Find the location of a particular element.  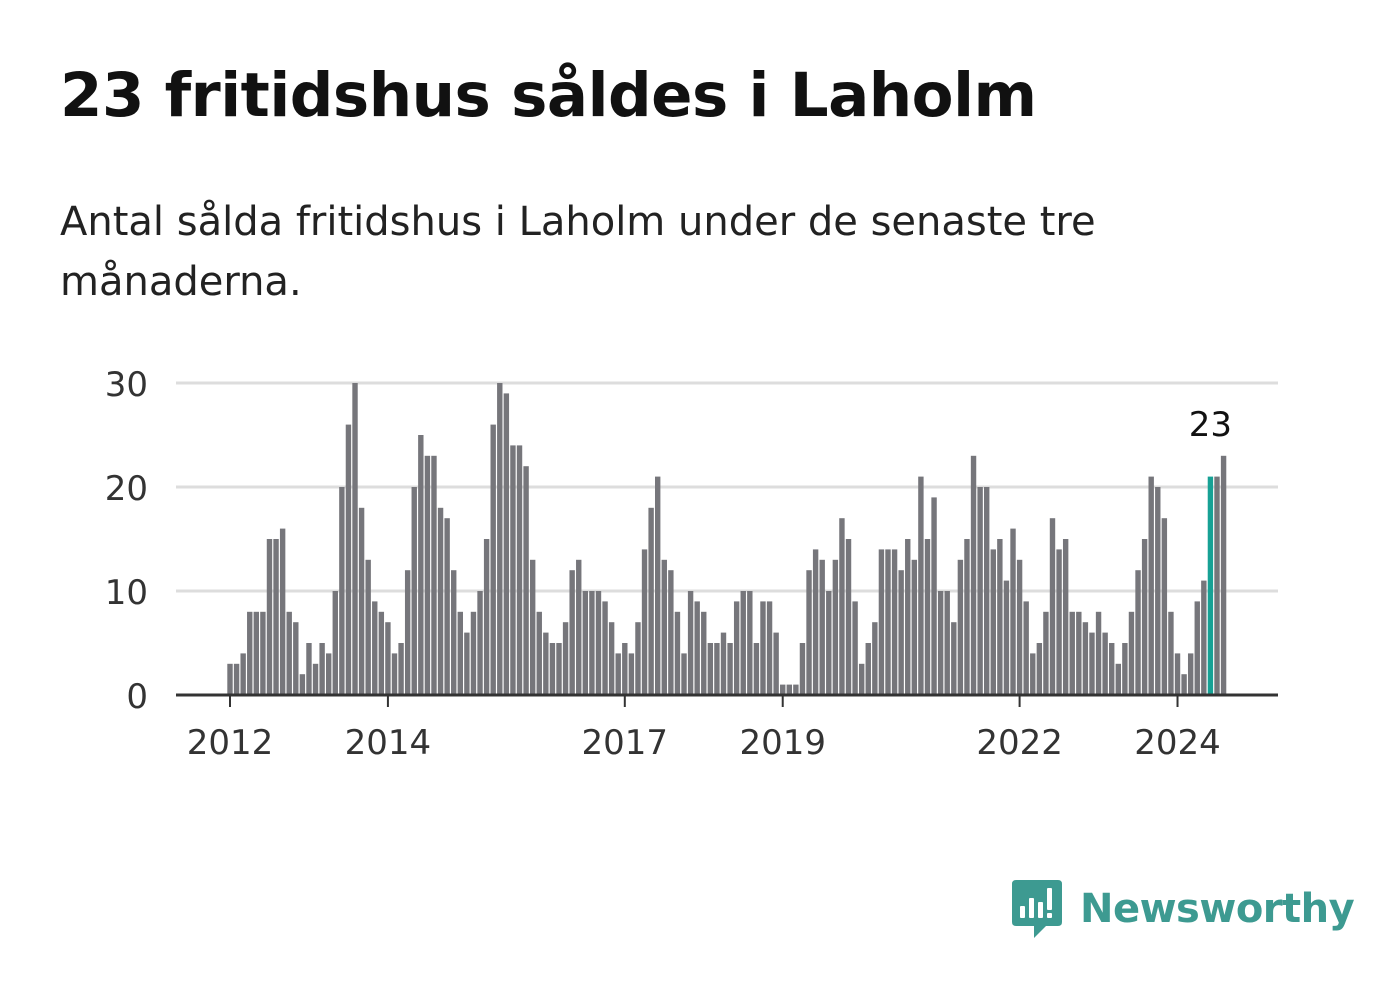

y-tick-label: 0 is located at coordinates (137, 697).